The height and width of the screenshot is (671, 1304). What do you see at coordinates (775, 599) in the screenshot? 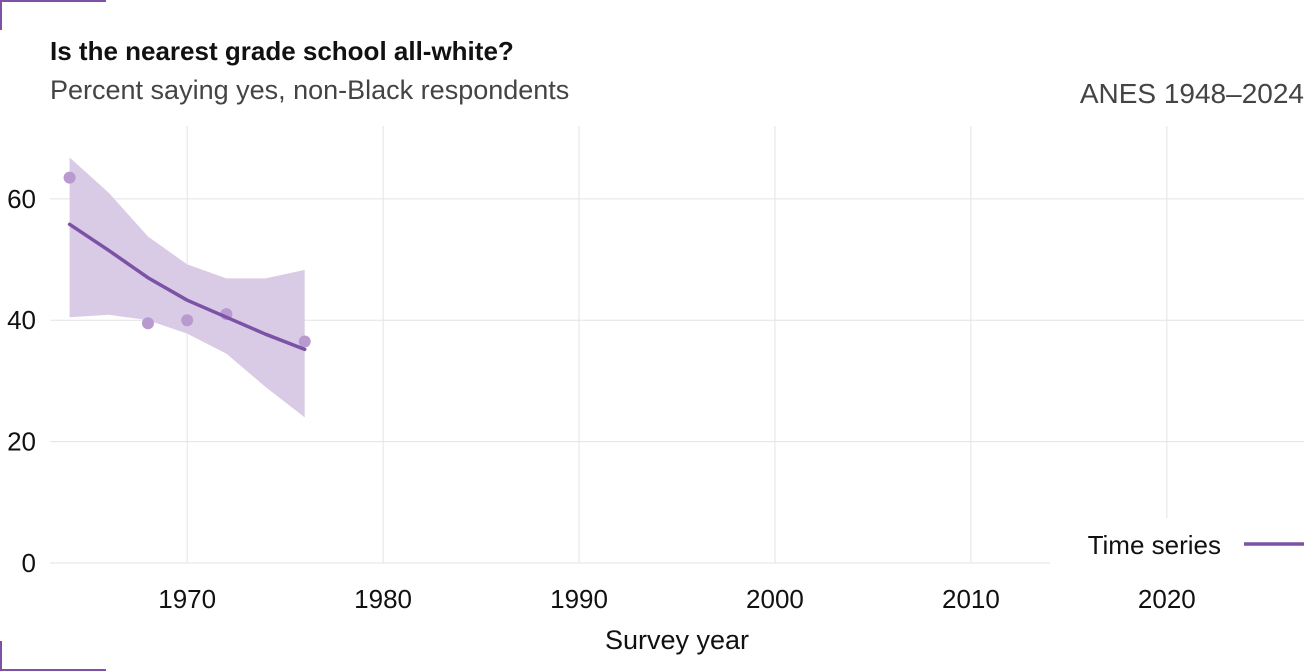
I see `x-tick-label: 2000` at bounding box center [775, 599].